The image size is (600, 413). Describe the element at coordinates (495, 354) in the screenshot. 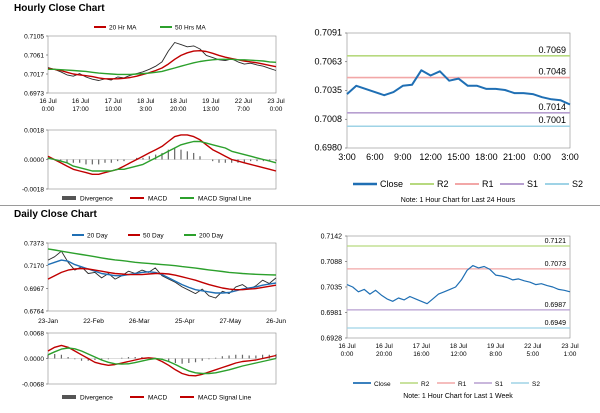

I see `daily-pivot-xtick-time: 8:00` at that location.